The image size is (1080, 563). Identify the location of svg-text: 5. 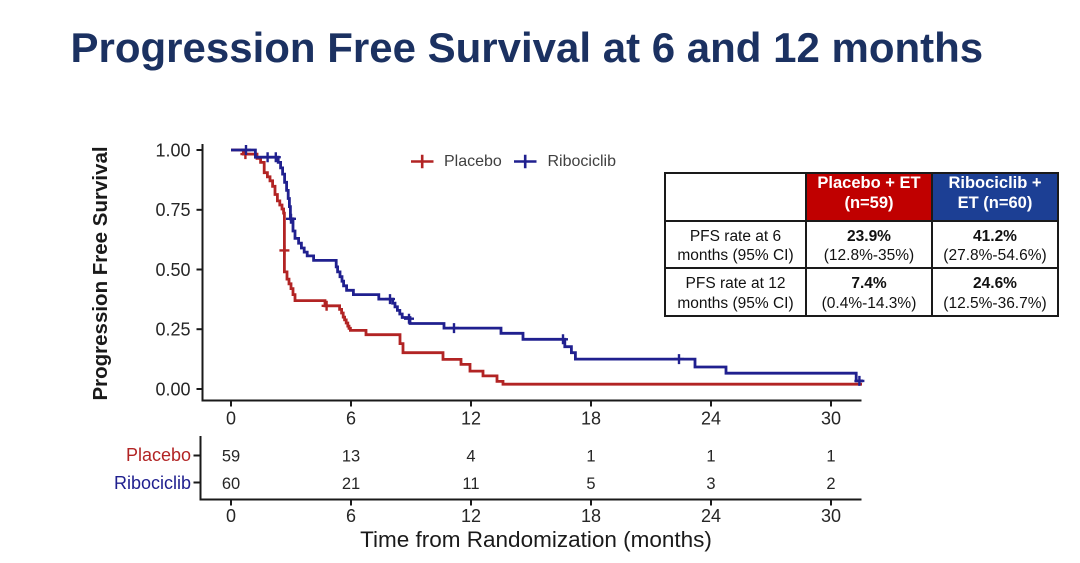
(590, 484).